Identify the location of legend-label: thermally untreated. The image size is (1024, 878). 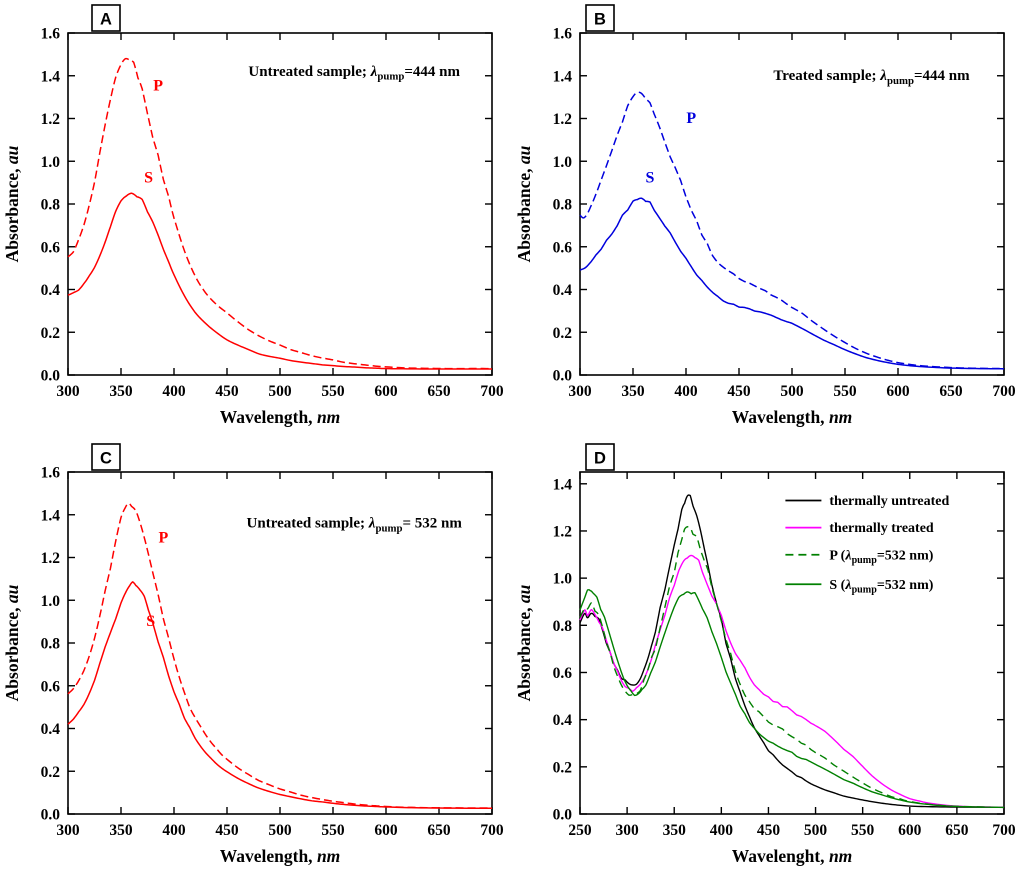
(889, 501).